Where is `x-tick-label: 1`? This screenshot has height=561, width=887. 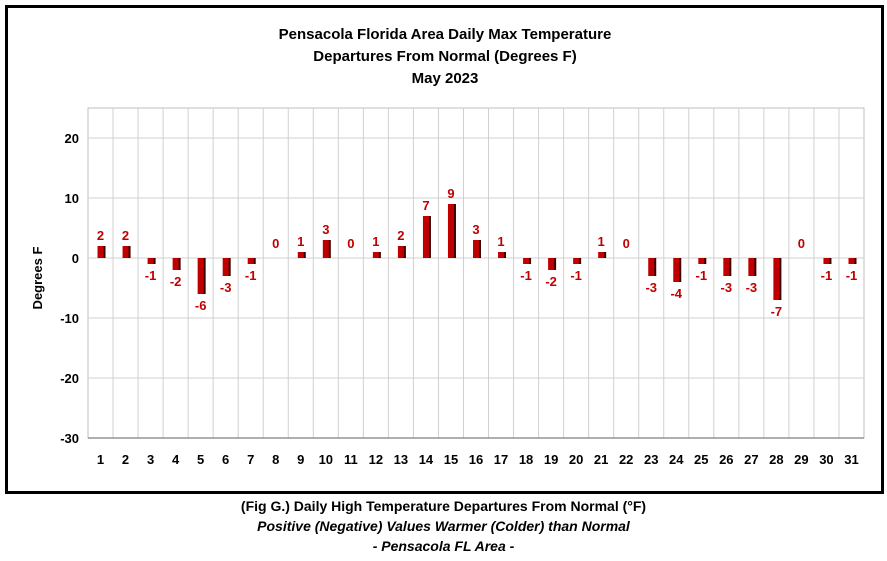
x-tick-label: 1 is located at coordinates (100, 459).